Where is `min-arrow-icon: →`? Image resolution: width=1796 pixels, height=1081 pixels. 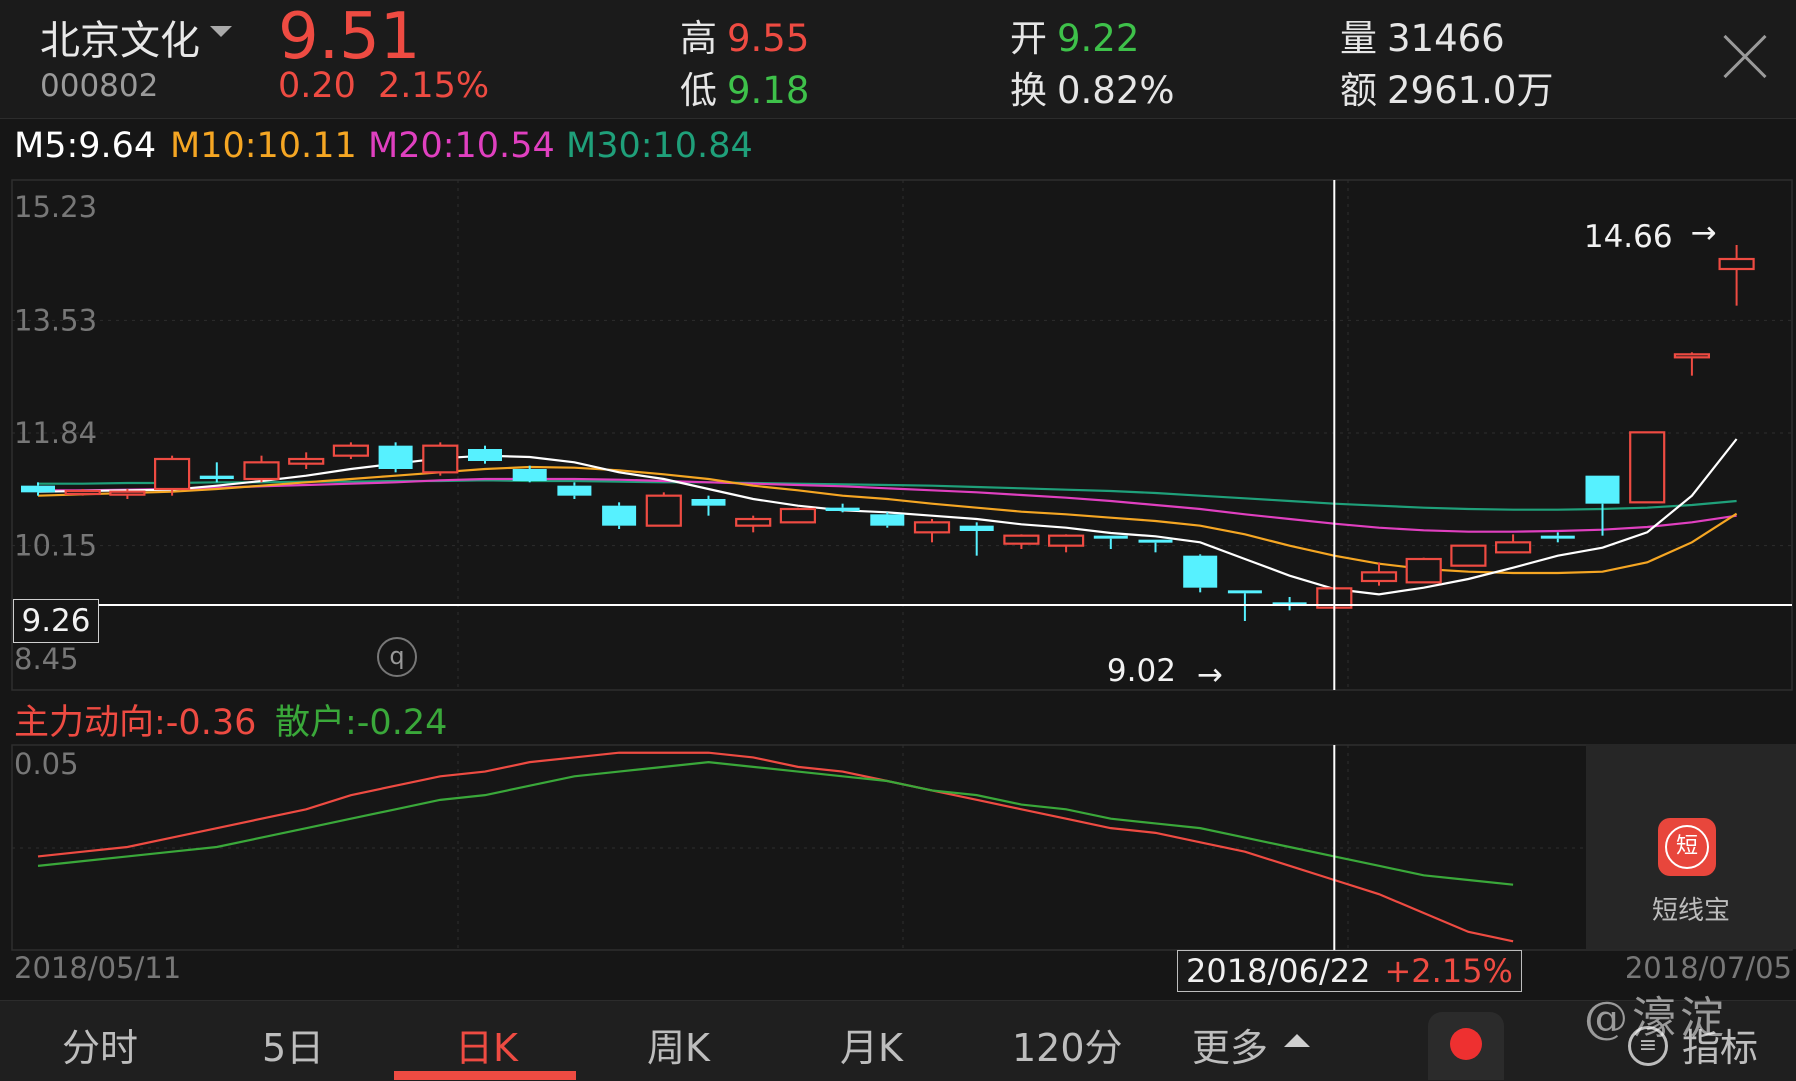 min-arrow-icon: → is located at coordinates (1210, 675).